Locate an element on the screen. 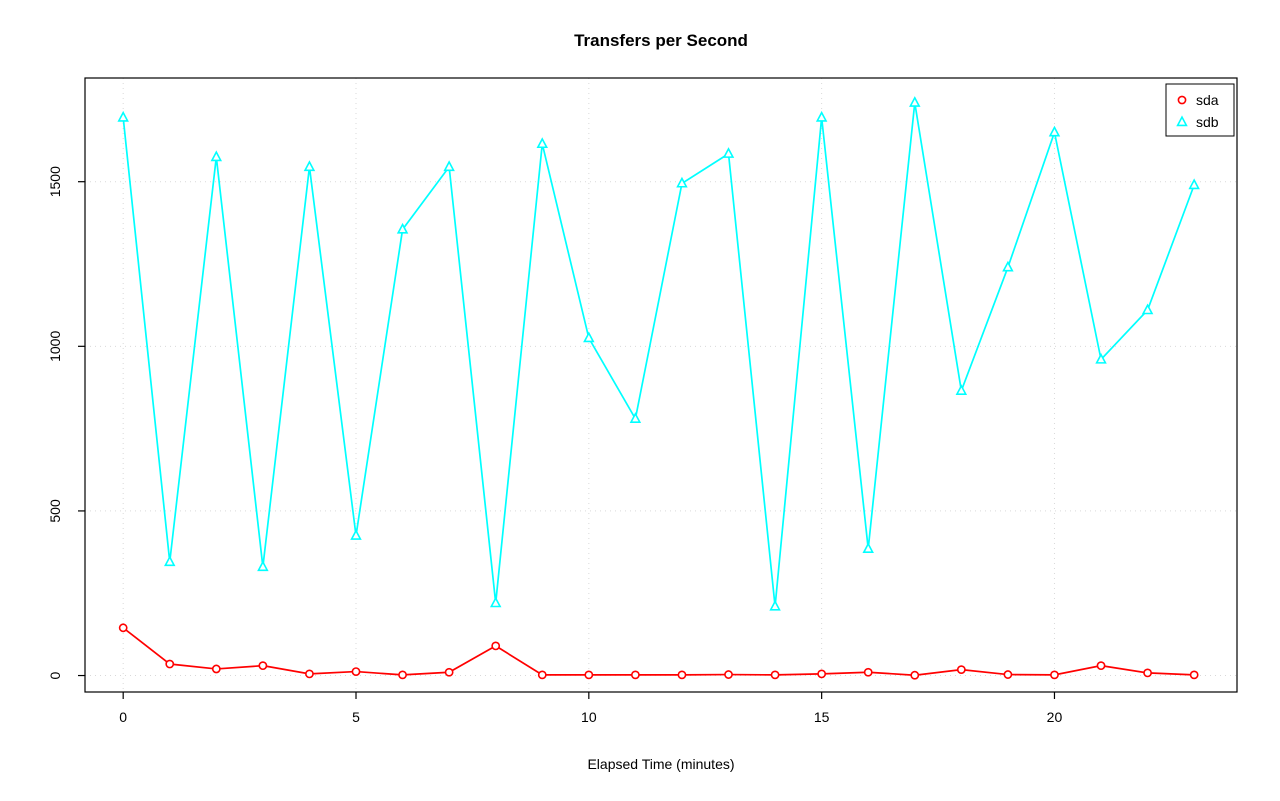  x-tick-label: 15 is located at coordinates (822, 717).